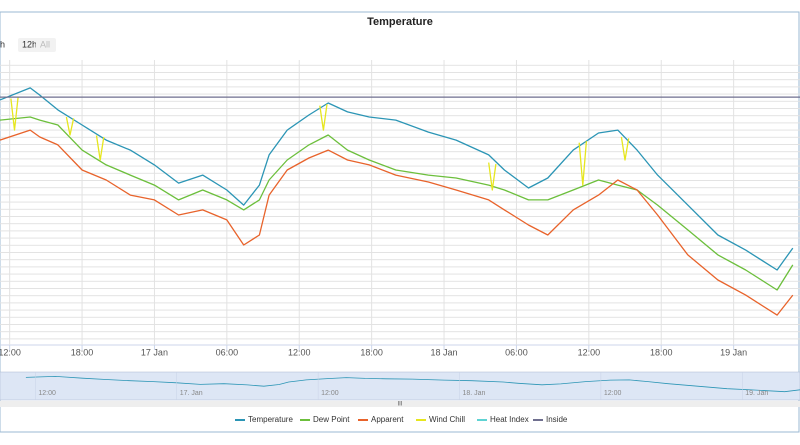 The image size is (800, 445). I want to click on navigator-mask, so click(400, 386).